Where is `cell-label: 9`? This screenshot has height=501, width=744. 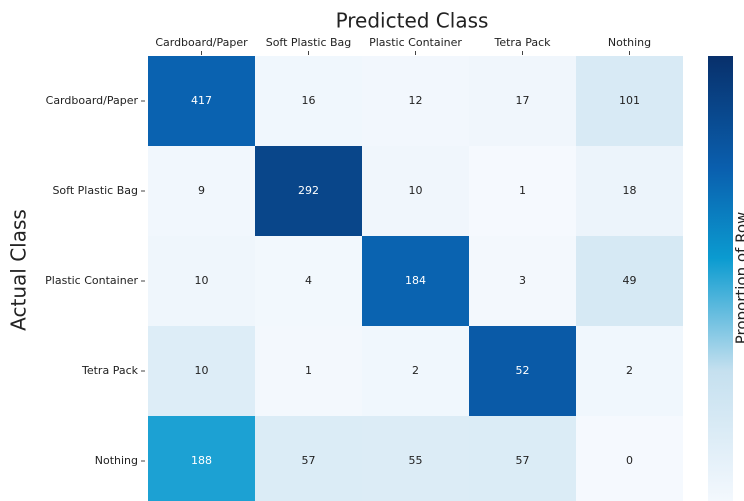 cell-label: 9 is located at coordinates (201, 190).